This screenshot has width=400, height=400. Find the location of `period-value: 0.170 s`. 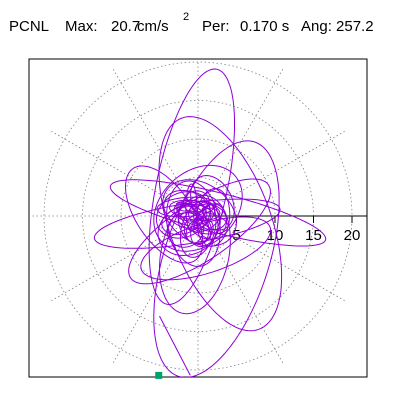

period-value: 0.170 s is located at coordinates (265, 26).